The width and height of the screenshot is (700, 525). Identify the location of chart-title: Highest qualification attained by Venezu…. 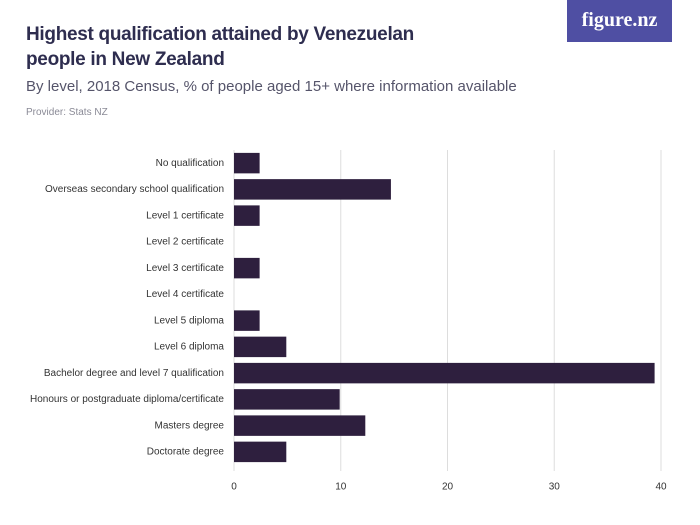
(220, 47).